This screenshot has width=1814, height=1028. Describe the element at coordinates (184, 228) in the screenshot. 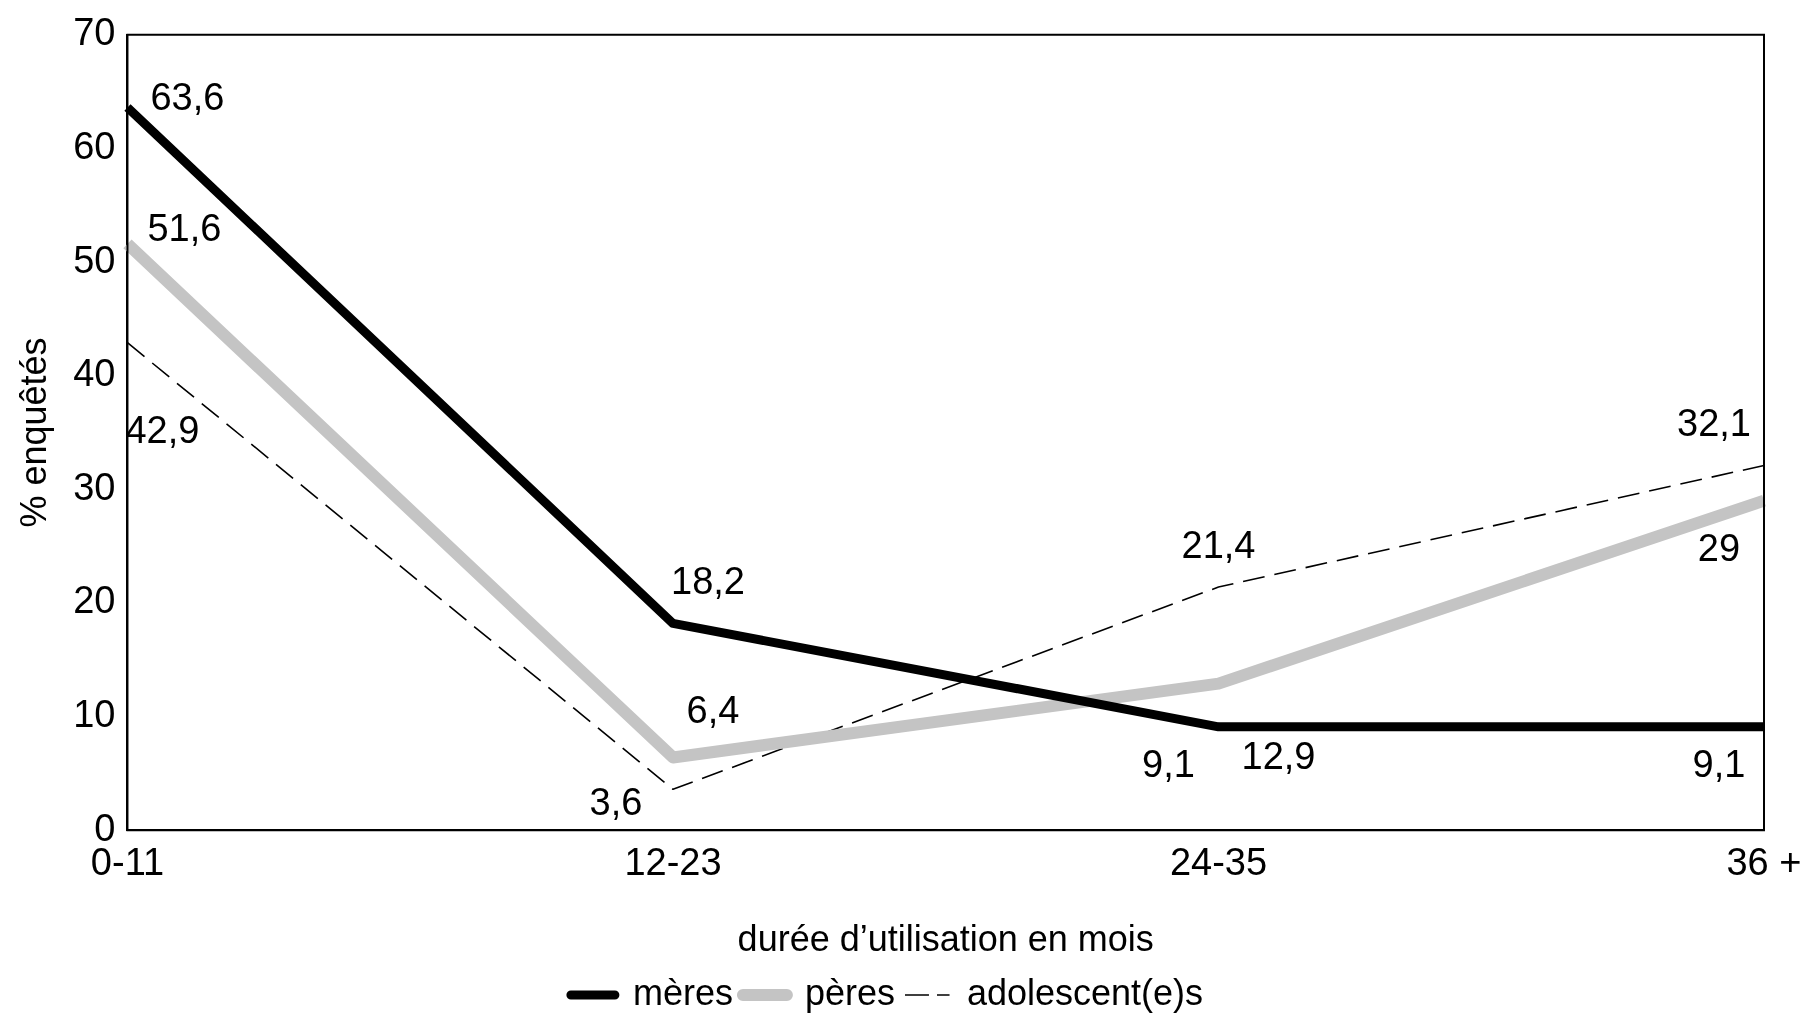

I see `data-label: 51,6` at that location.